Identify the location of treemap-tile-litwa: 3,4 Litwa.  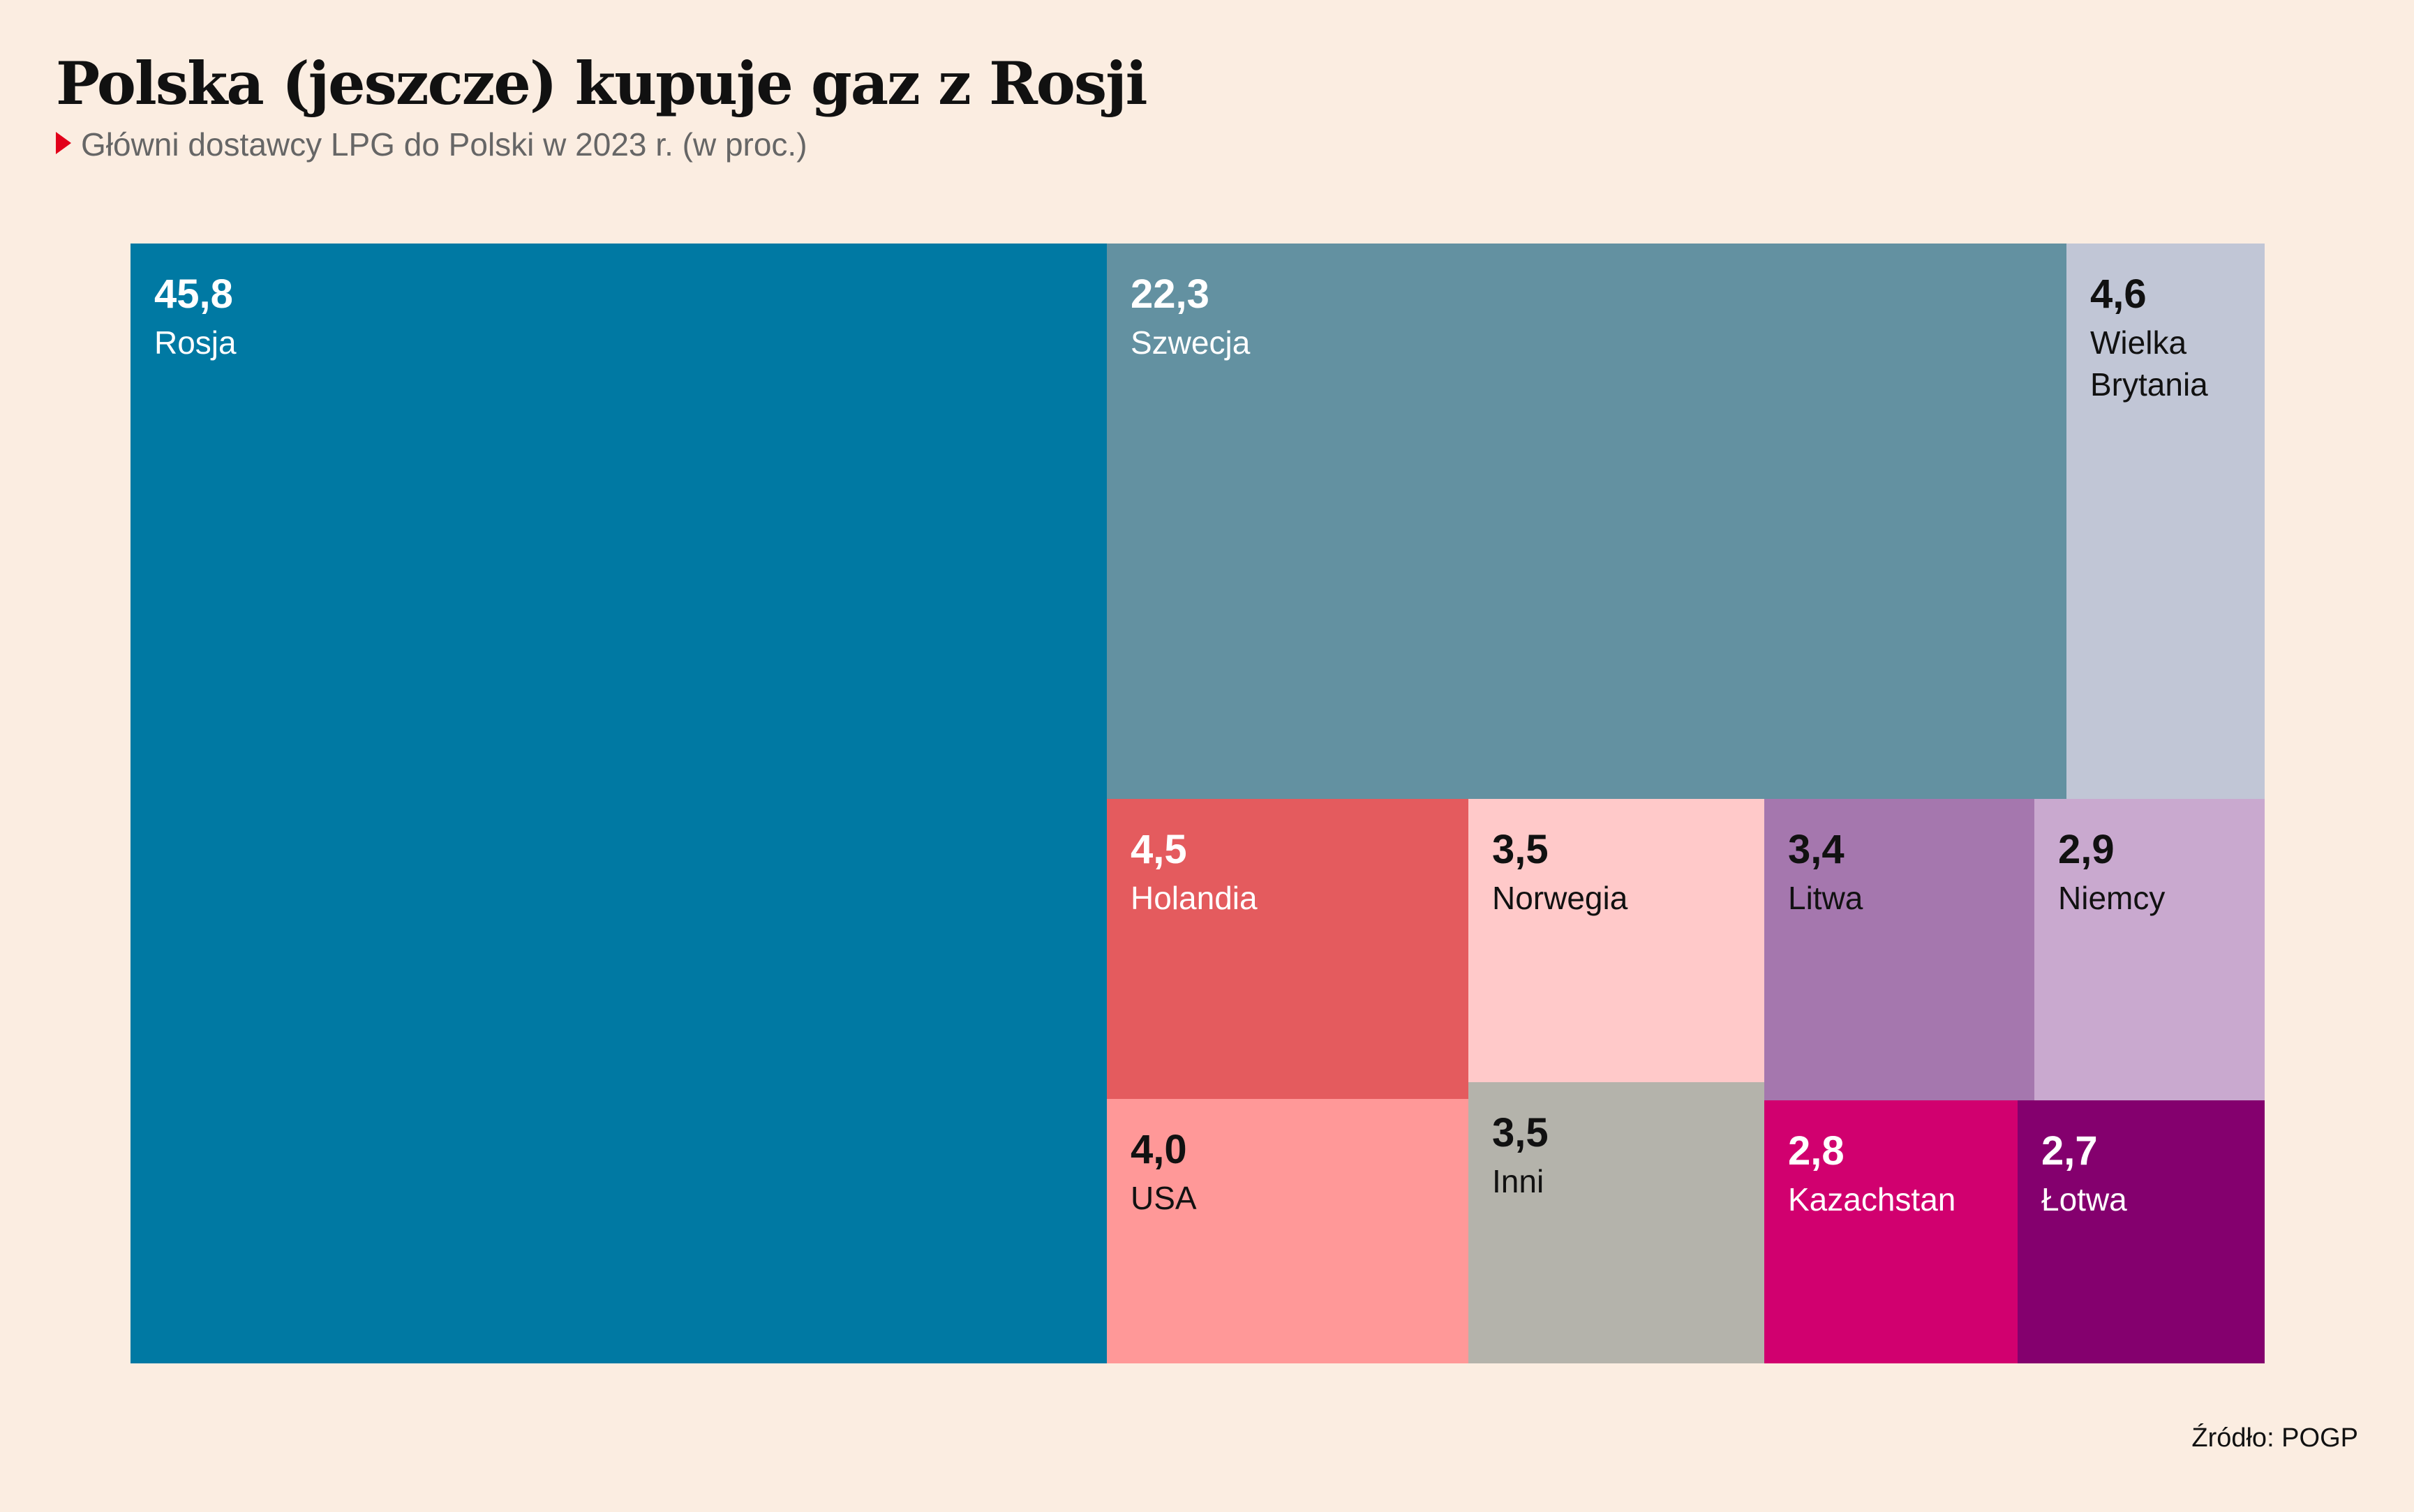
(1899, 949).